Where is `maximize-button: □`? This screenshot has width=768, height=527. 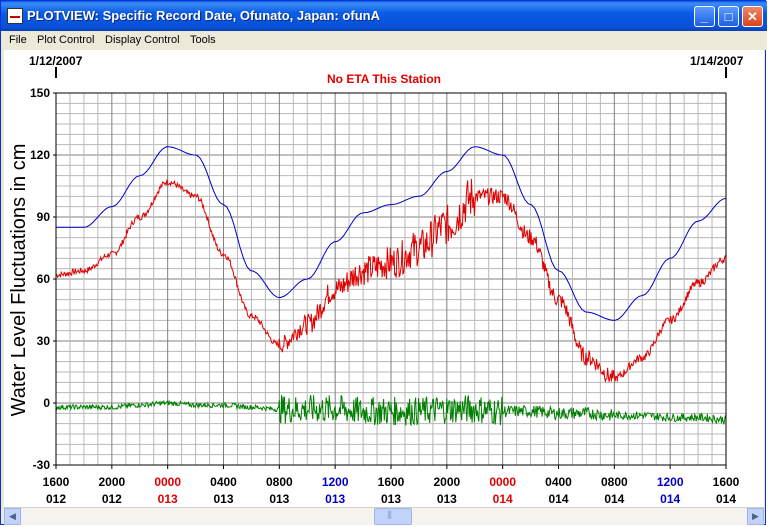 maximize-button: □ is located at coordinates (728, 16).